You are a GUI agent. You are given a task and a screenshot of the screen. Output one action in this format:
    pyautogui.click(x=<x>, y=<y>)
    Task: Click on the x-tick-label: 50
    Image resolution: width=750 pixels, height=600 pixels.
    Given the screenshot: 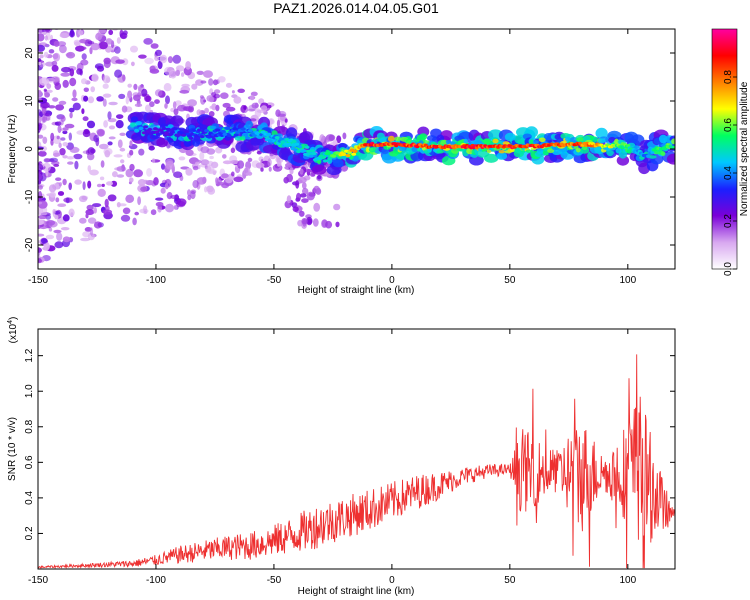 What is the action you would take?
    pyautogui.click(x=510, y=580)
    